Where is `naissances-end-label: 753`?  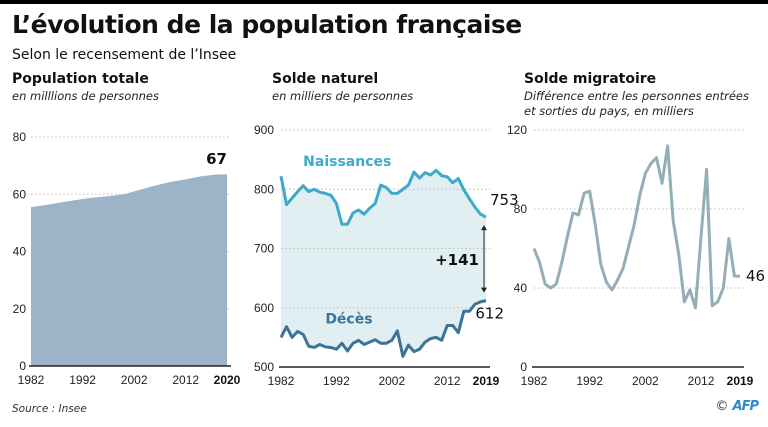
naissances-end-label: 753 is located at coordinates (504, 200).